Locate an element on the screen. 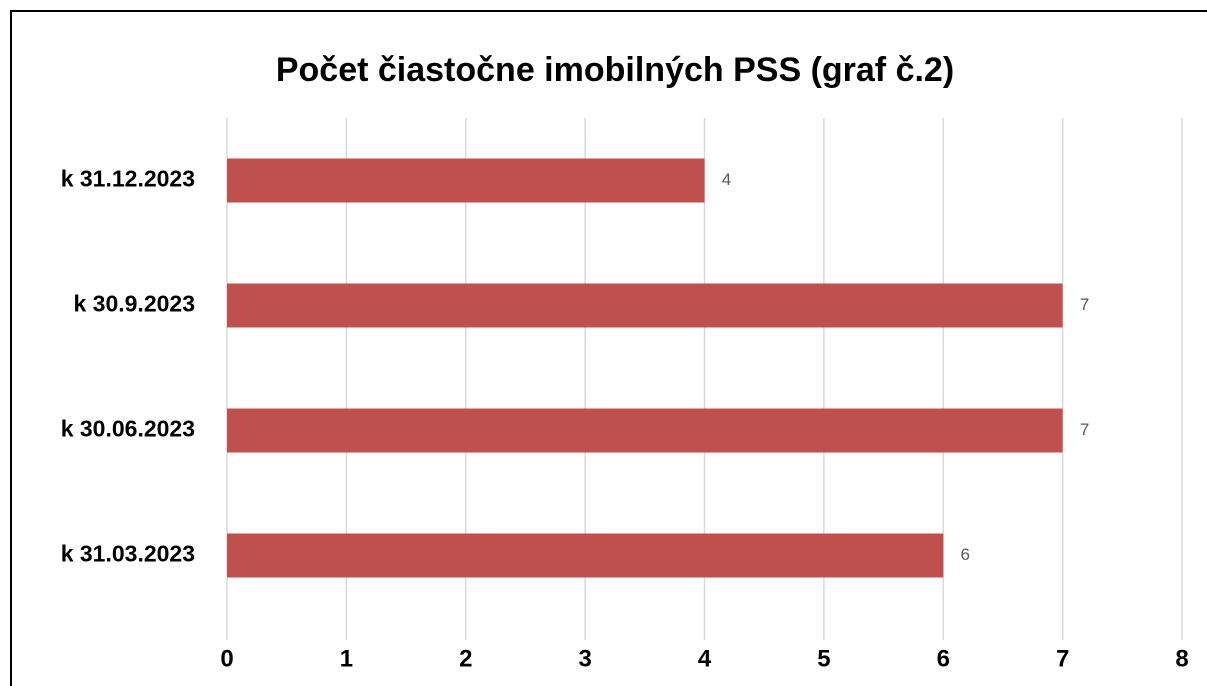 This screenshot has width=1207, height=686. y-tick-label: k 30.06.2023 is located at coordinates (128, 429).